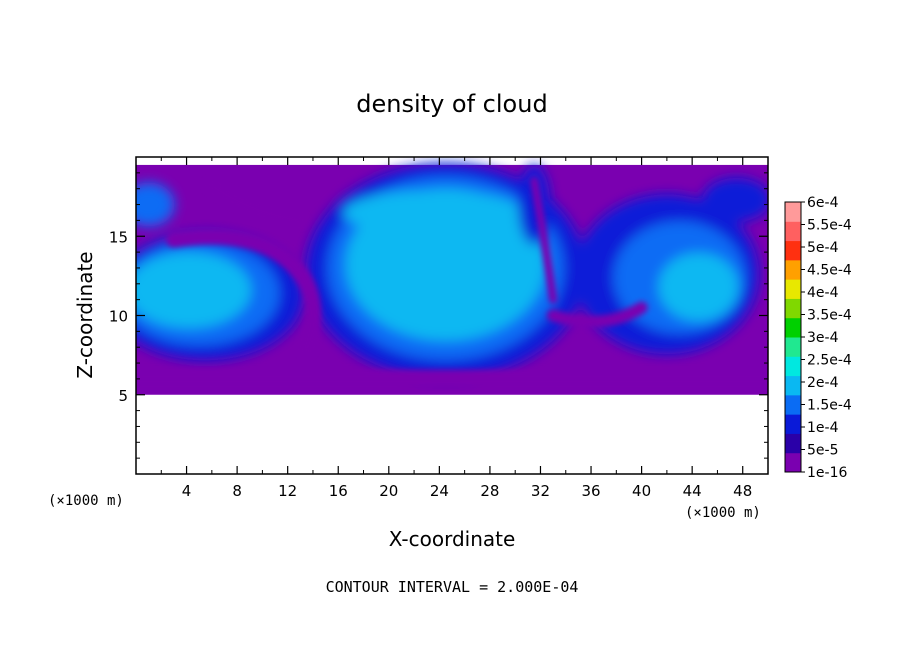  What do you see at coordinates (287, 491) in the screenshot?
I see `x-tick-label: 12` at bounding box center [287, 491].